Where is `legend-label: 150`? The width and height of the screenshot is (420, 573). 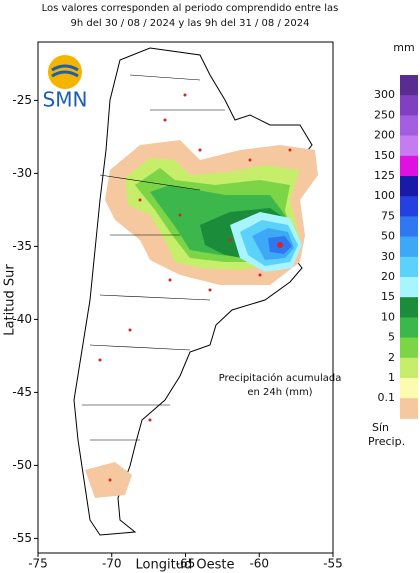 legend-label: 150 is located at coordinates (384, 155).